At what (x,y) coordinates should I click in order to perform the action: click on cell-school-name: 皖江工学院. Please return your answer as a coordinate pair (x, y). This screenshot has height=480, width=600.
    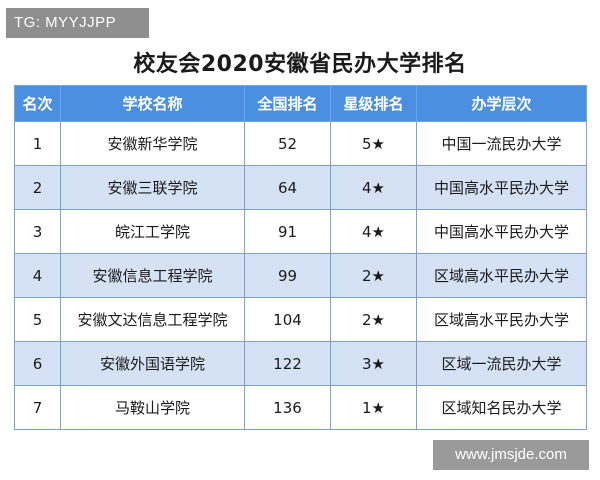
    Looking at the image, I should click on (152, 231).